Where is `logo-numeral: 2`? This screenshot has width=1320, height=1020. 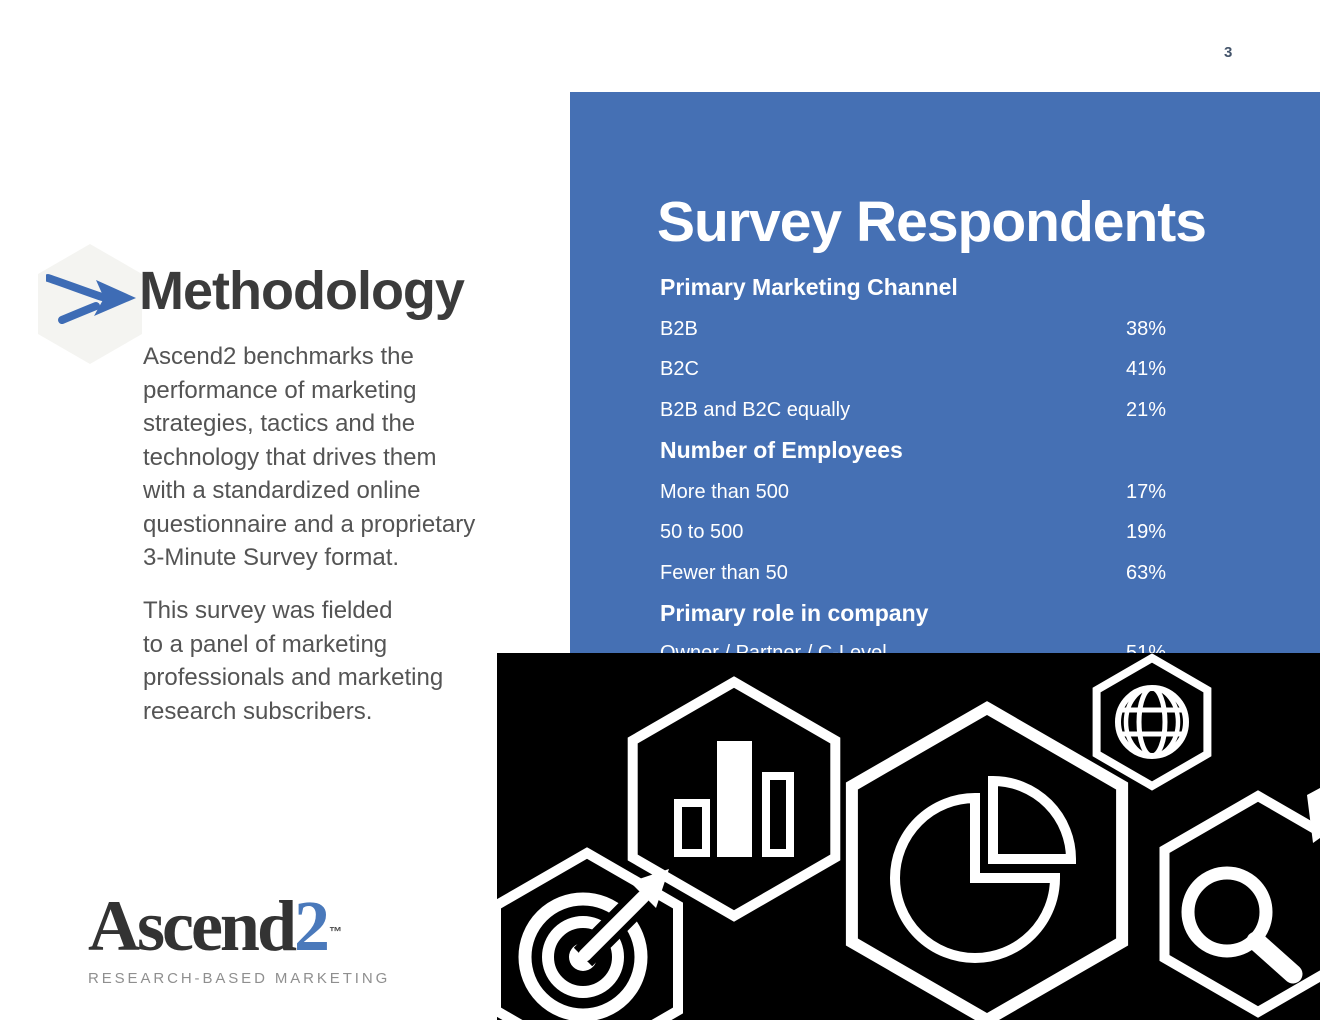
logo-numeral: 2 is located at coordinates (312, 926).